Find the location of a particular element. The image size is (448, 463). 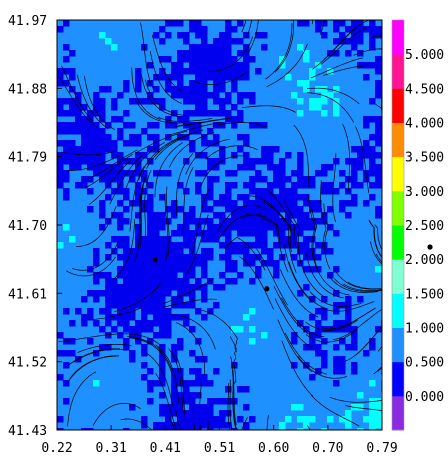

x-tick-label: 0.51 is located at coordinates (219, 448).